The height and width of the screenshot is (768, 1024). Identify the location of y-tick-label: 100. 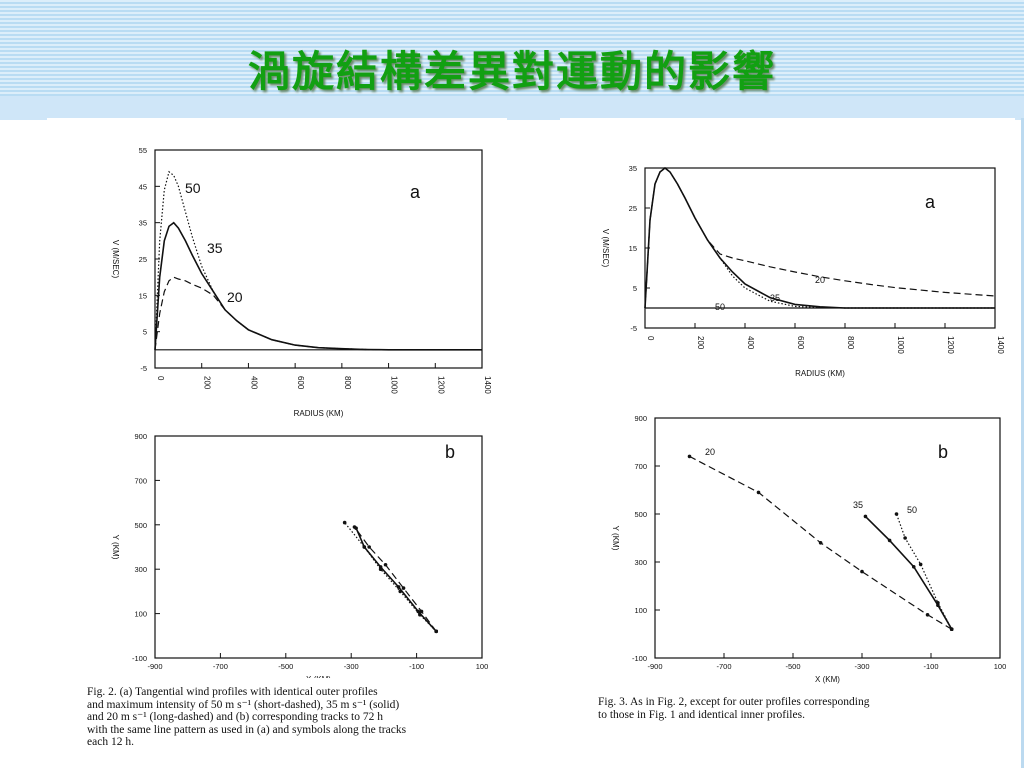
(640, 610).